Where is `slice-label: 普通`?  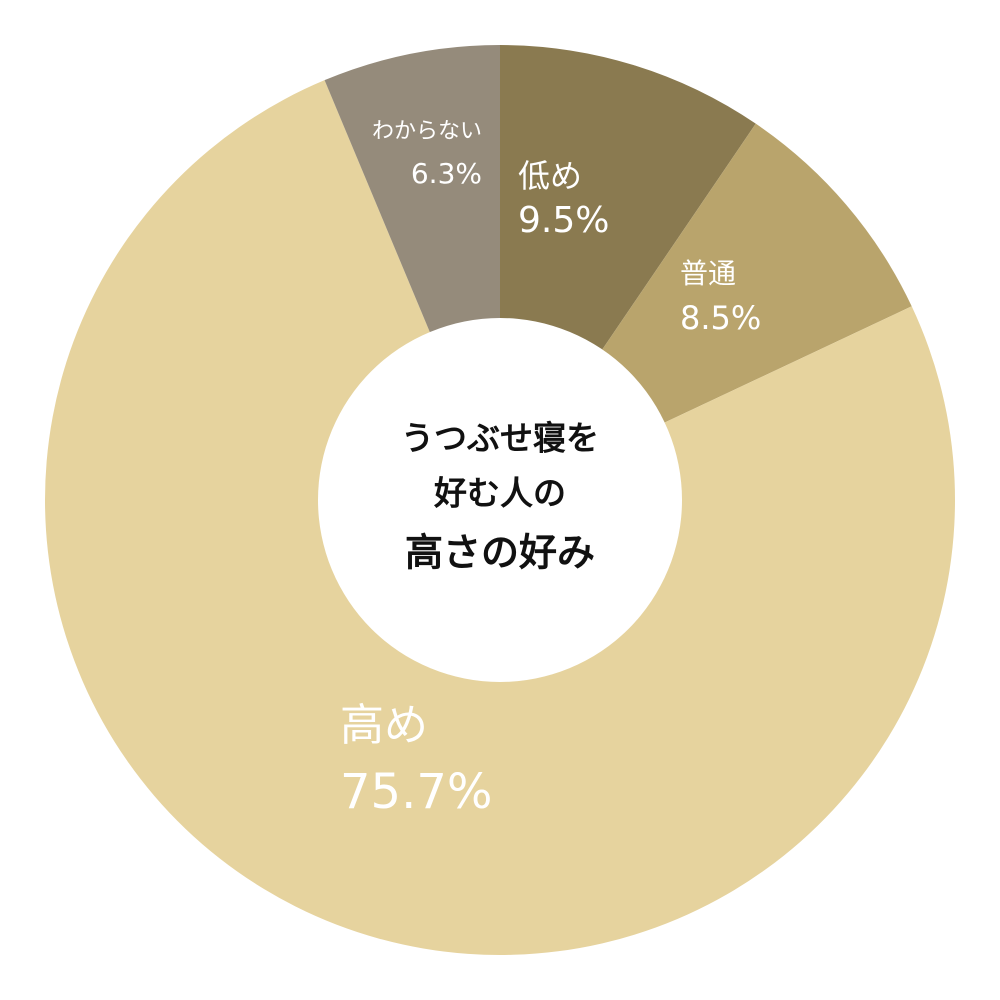
slice-label: 普通 is located at coordinates (708, 273).